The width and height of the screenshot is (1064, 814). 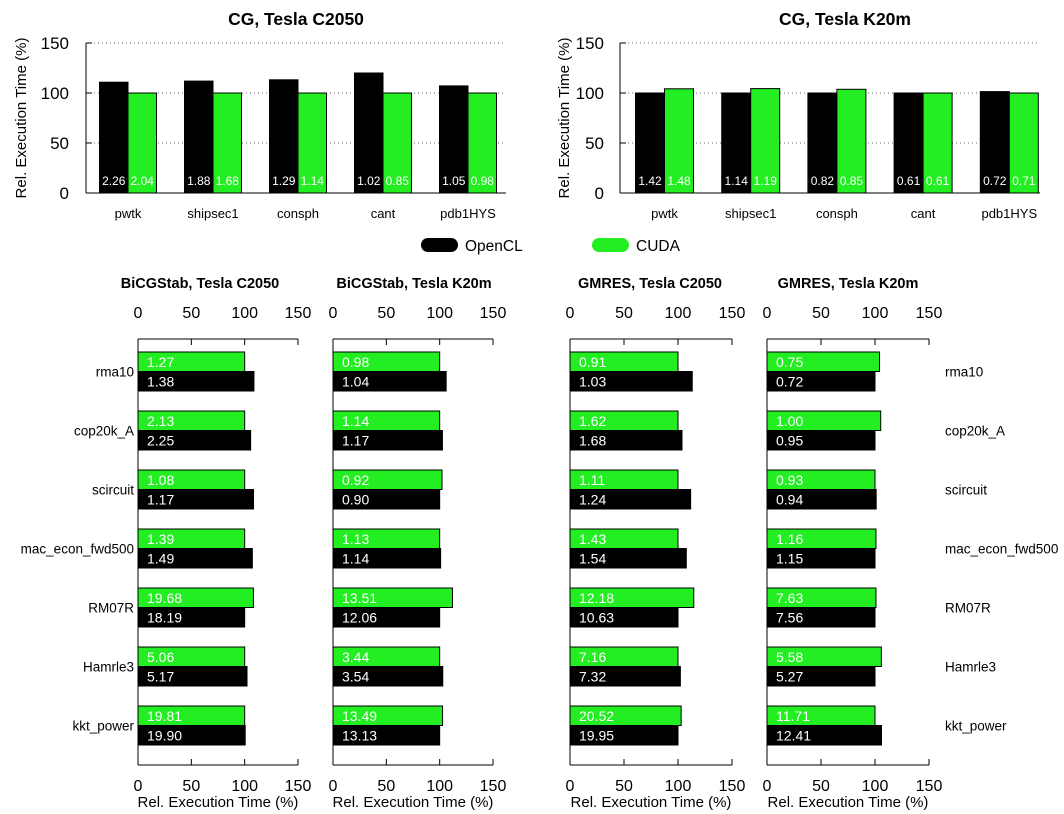 What do you see at coordinates (55, 43) in the screenshot?
I see `y-tick-label: 150` at bounding box center [55, 43].